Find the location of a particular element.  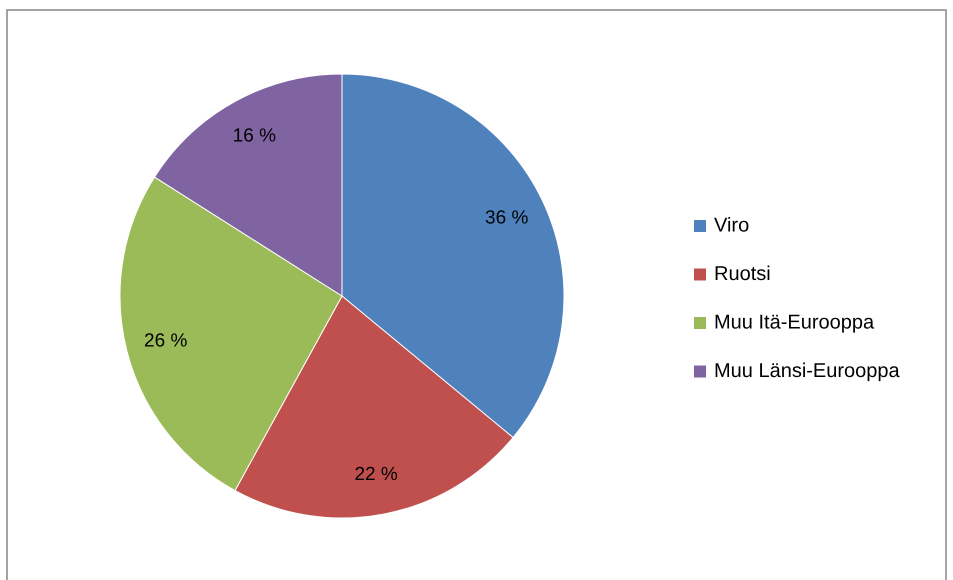

data-label: 22 % is located at coordinates (376, 474).